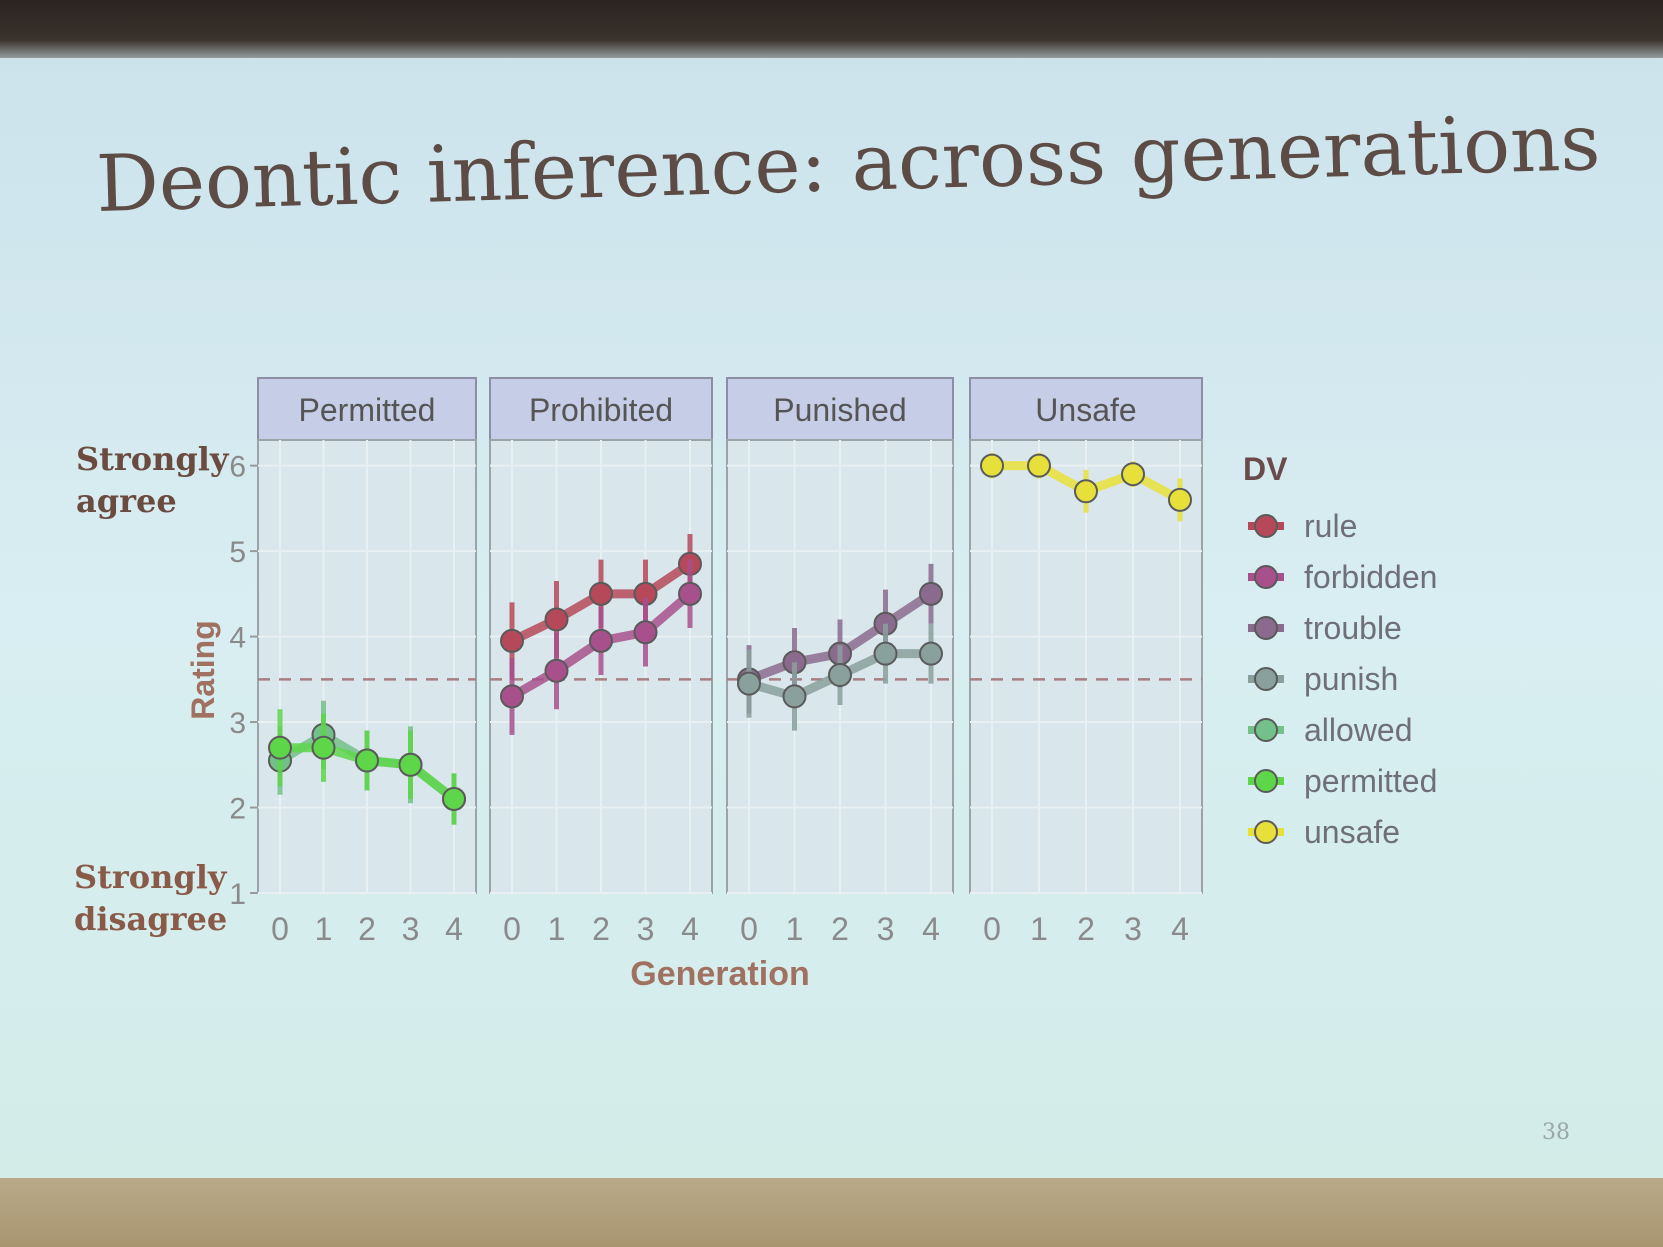 Image resolution: width=1663 pixels, height=1247 pixels. Describe the element at coordinates (1086, 662) in the screenshot. I see `panel-unsafe: Unsafe 0 1 2 3 4` at that location.